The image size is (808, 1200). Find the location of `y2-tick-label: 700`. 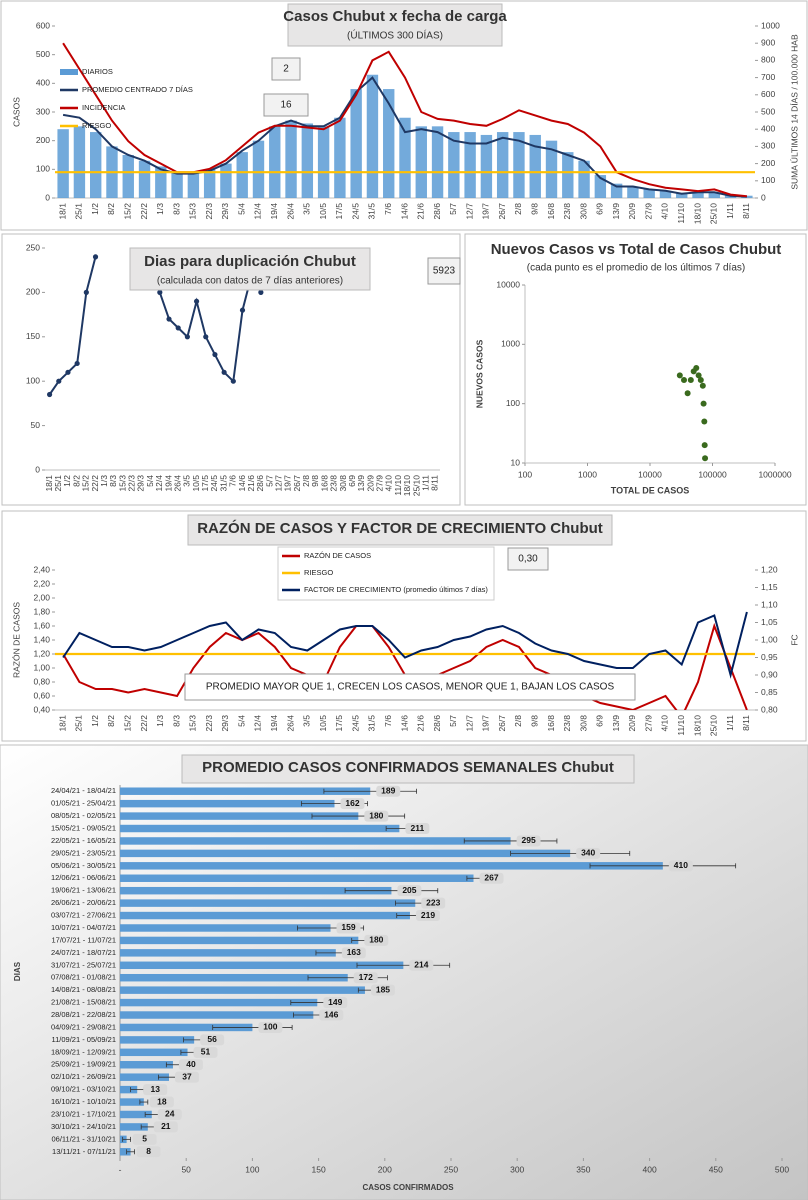

y2-tick-label: 700 is located at coordinates (768, 77).